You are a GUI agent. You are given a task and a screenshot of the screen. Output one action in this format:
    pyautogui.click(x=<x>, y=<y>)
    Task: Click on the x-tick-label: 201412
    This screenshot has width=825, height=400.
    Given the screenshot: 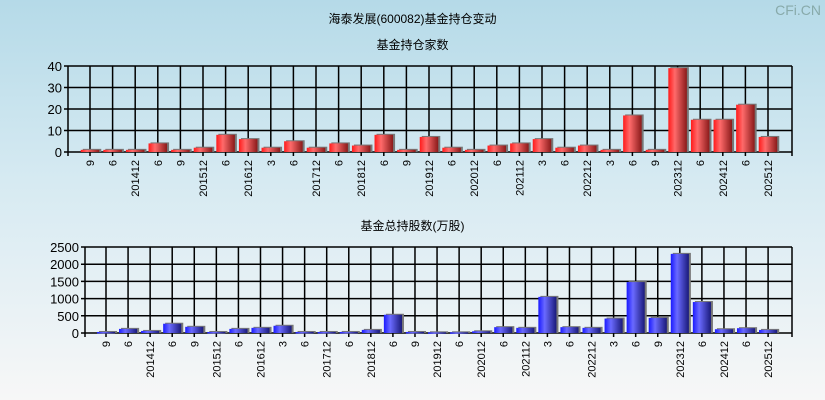 What is the action you would take?
    pyautogui.click(x=151, y=359)
    